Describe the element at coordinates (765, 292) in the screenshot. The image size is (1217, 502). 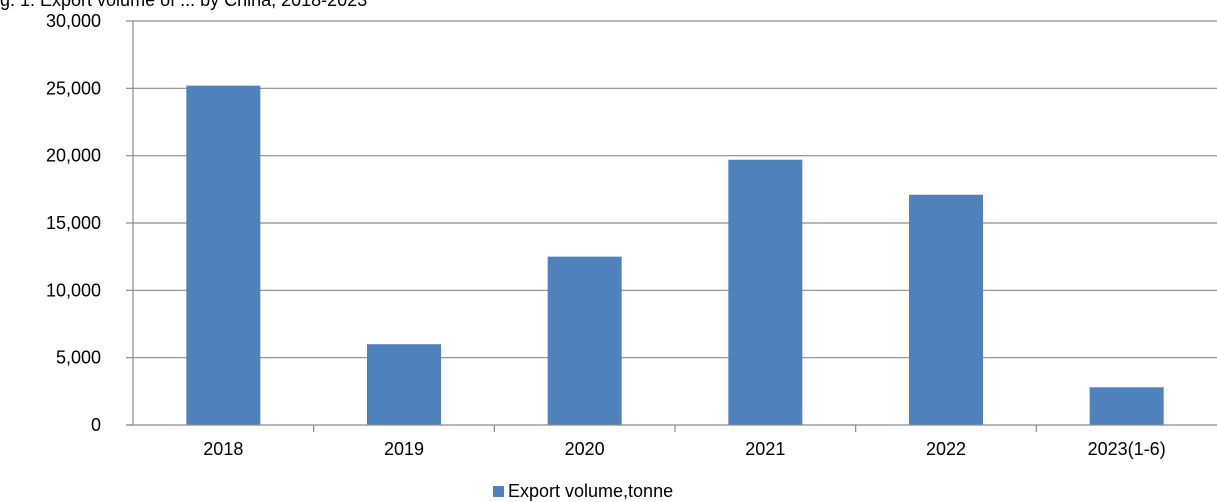
I see `bar-2021` at that location.